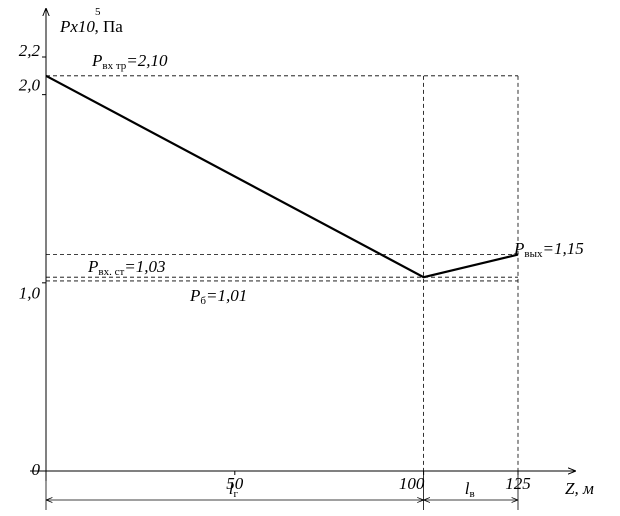 The height and width of the screenshot is (516, 620). What do you see at coordinates (533, 254) in the screenshot?
I see `annotation-subscript: вых` at bounding box center [533, 254].